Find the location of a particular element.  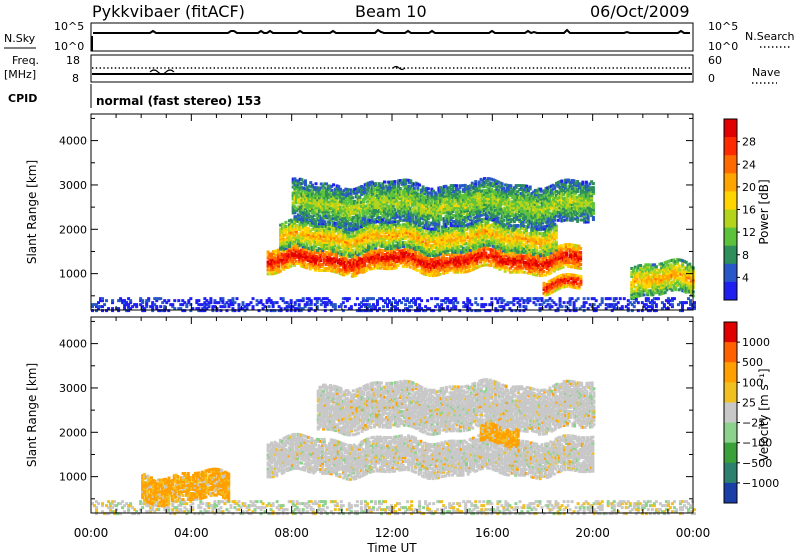

nsky-frame is located at coordinates (392, 37).